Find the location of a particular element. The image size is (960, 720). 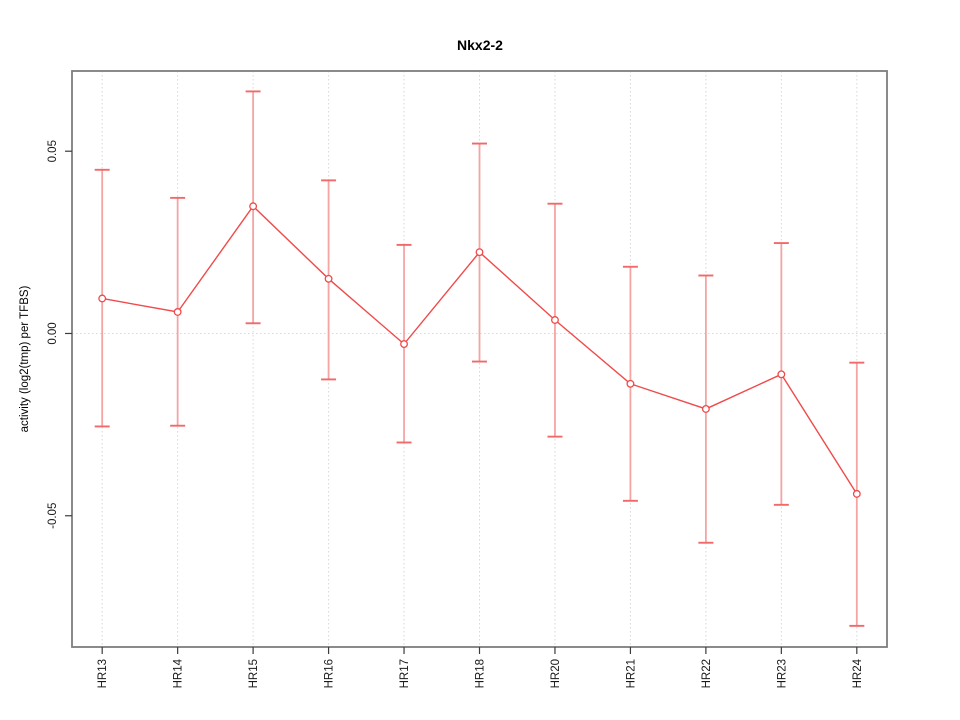

x-tick-label: HR15 is located at coordinates (254, 673).